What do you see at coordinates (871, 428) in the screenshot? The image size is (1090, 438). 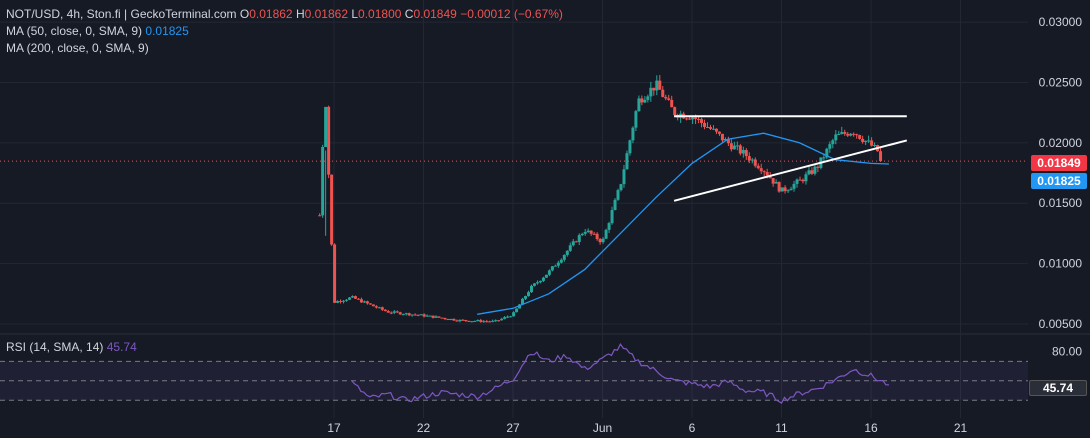 I see `x-tick-label: 16` at bounding box center [871, 428].